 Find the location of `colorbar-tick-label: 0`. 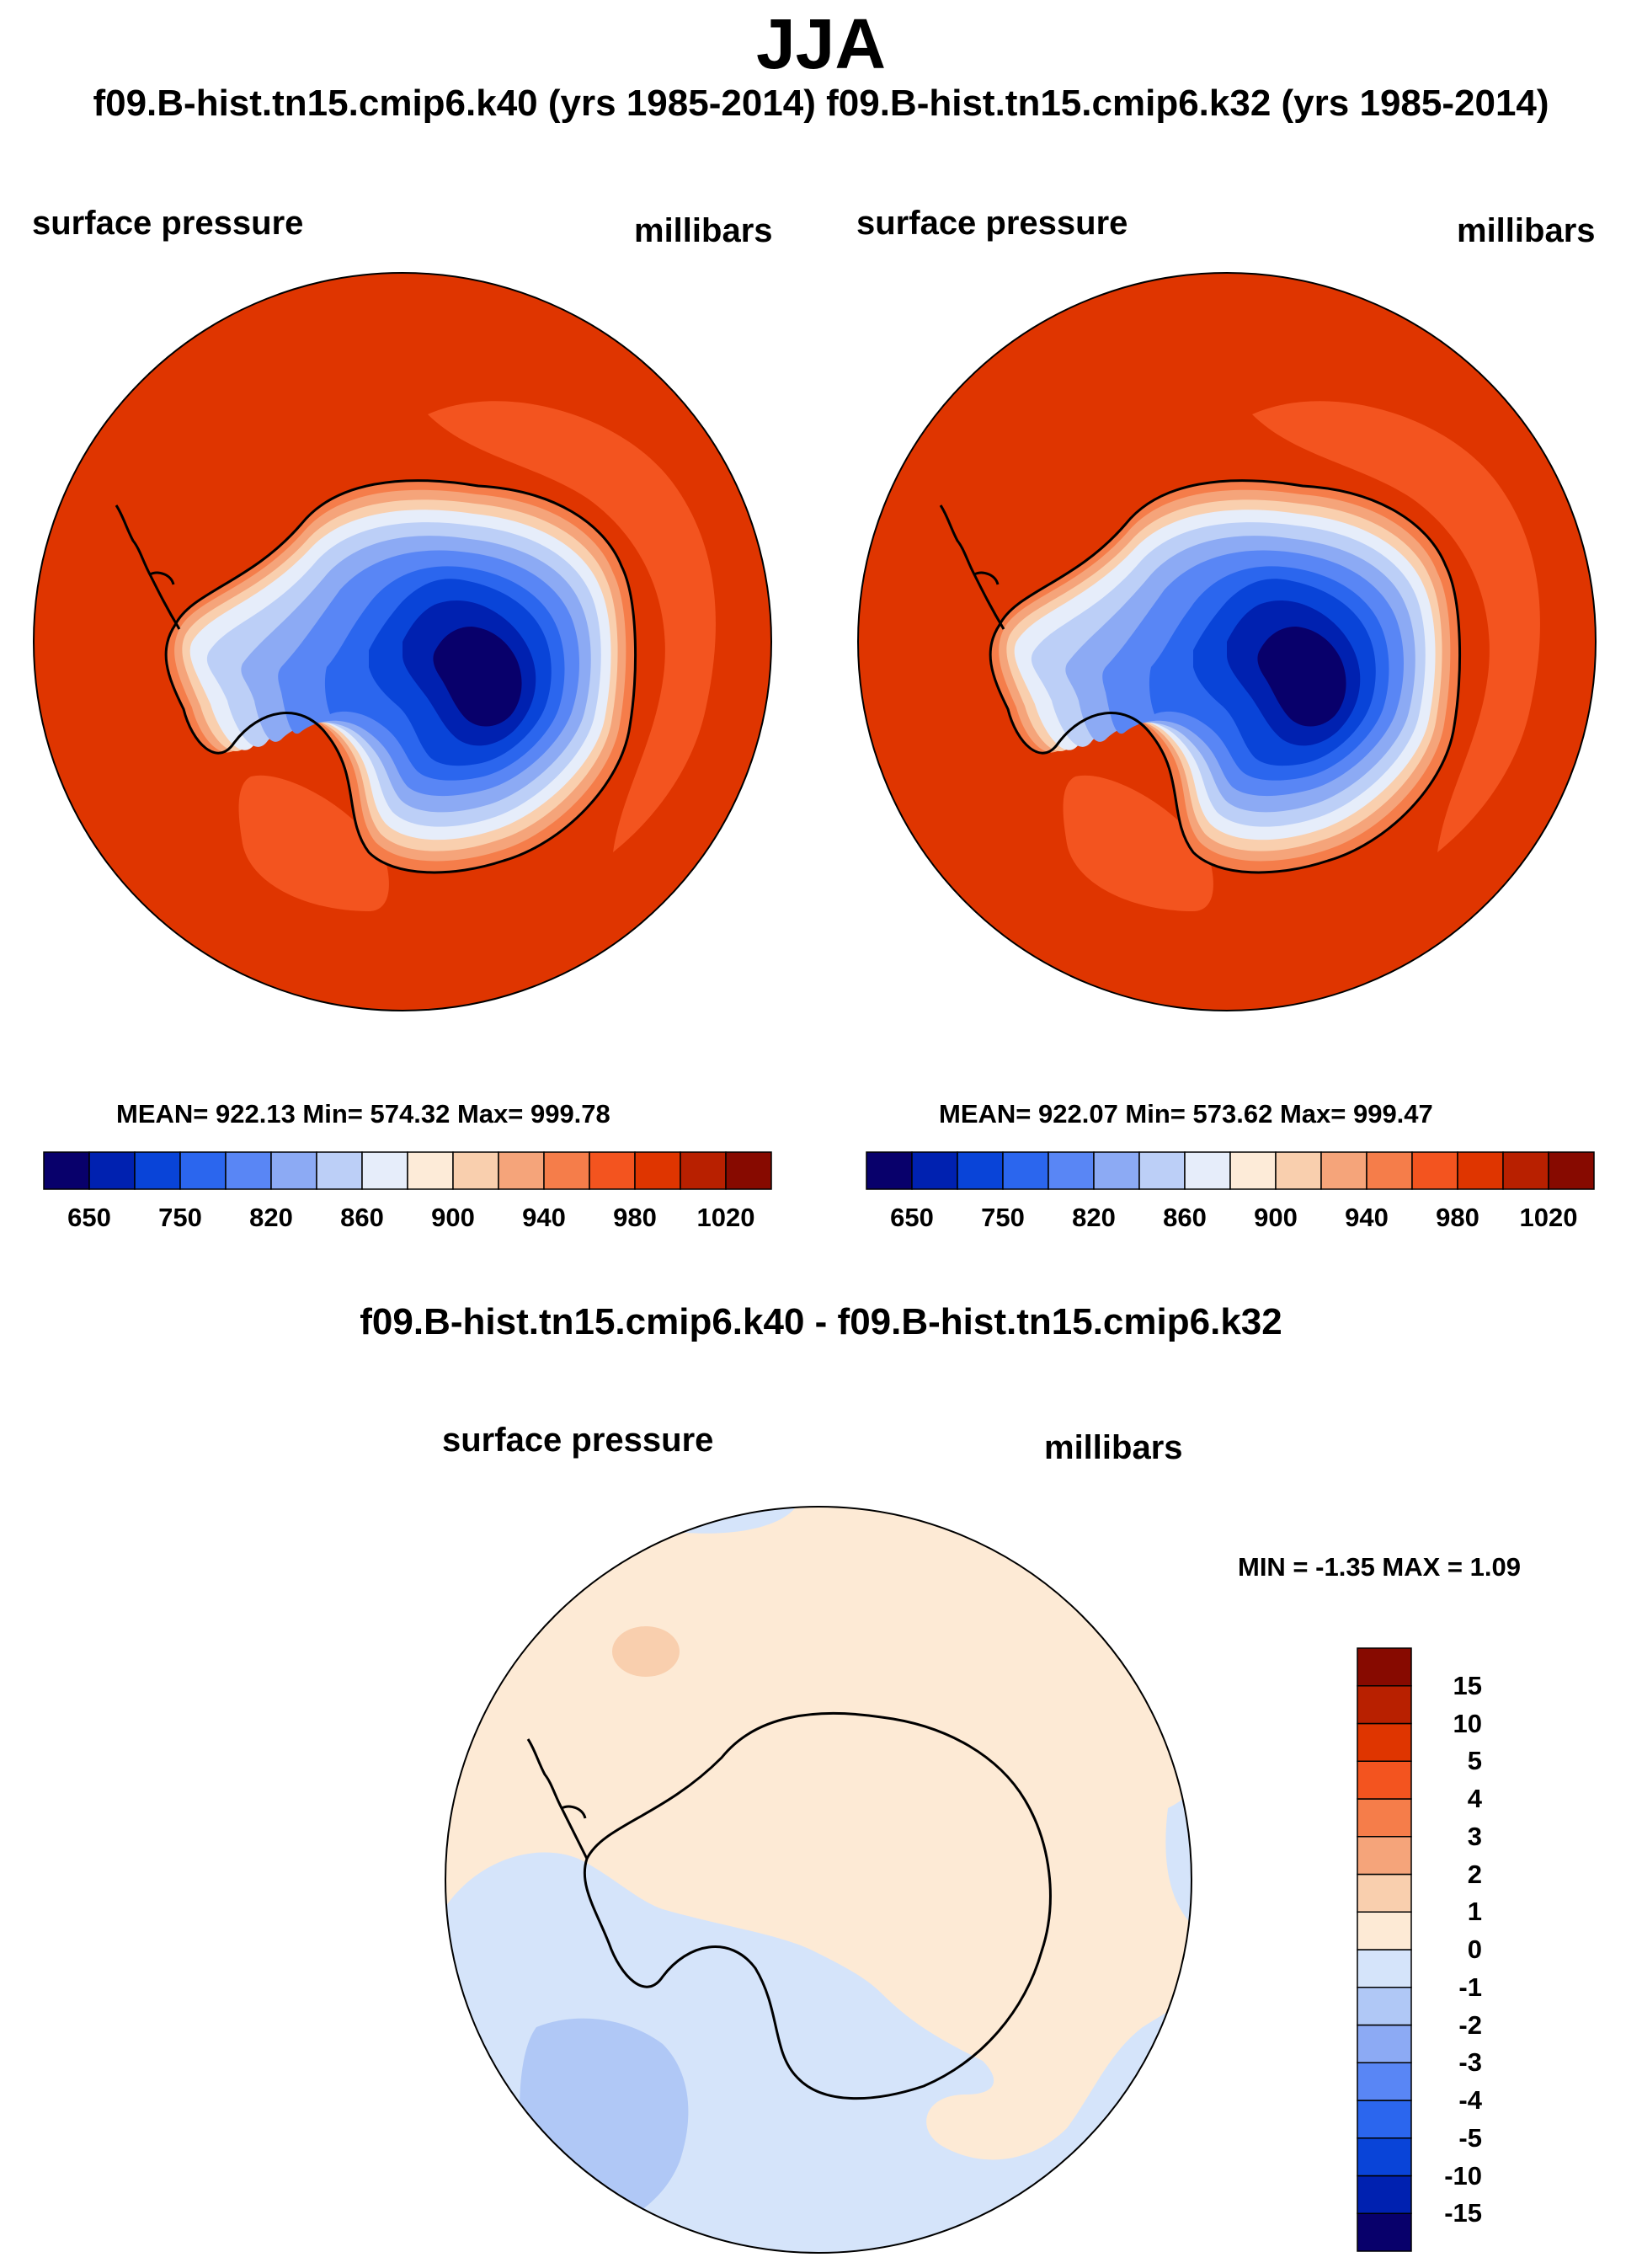

colorbar-tick-label: 0 is located at coordinates (1474, 1949).